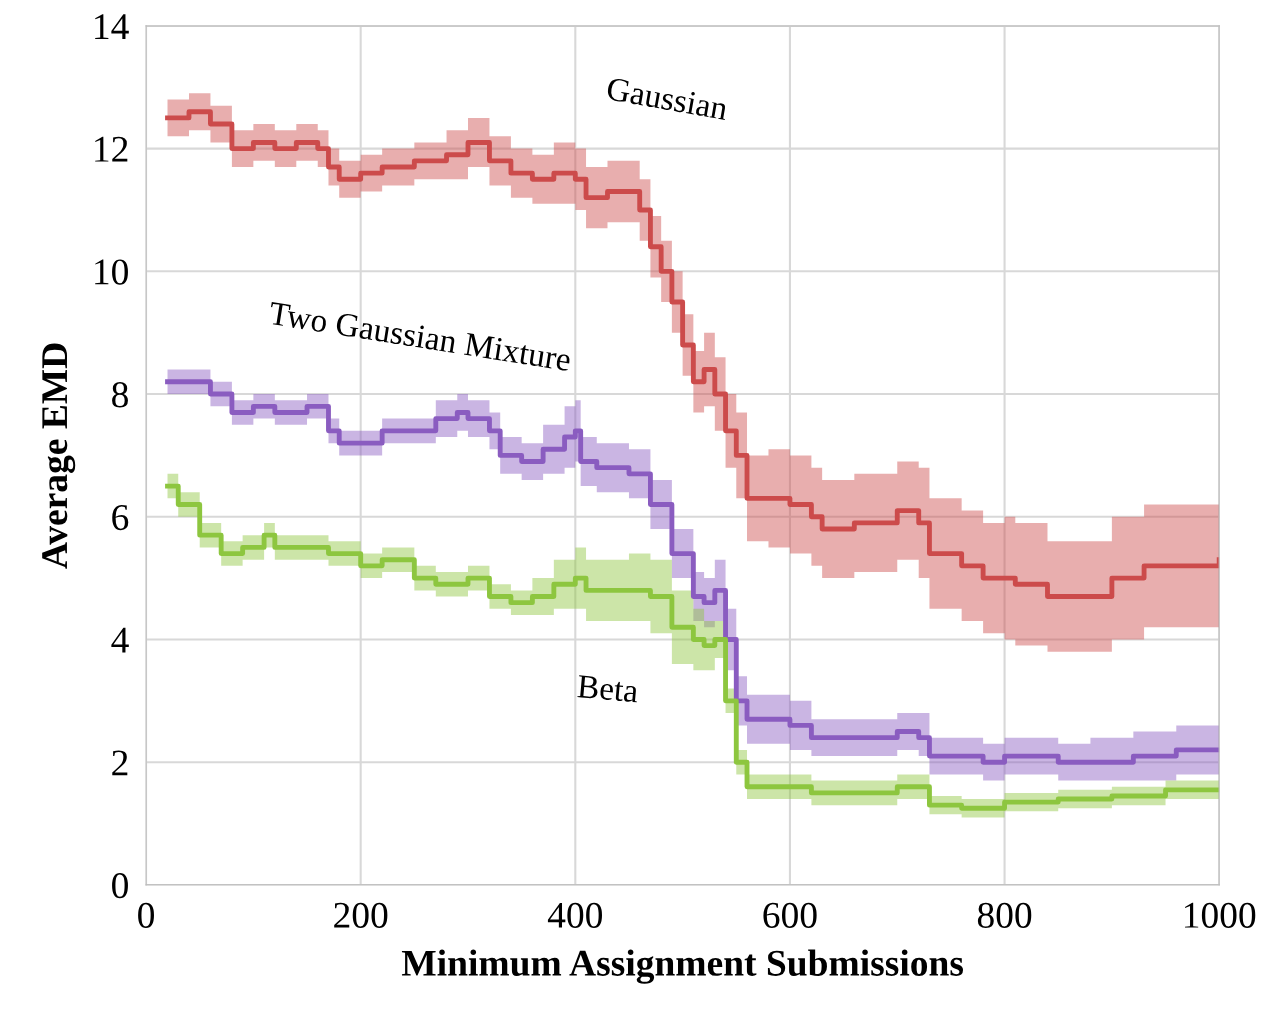 The height and width of the screenshot is (1035, 1270). What do you see at coordinates (667, 99) in the screenshot?
I see `text: Gaussian` at bounding box center [667, 99].